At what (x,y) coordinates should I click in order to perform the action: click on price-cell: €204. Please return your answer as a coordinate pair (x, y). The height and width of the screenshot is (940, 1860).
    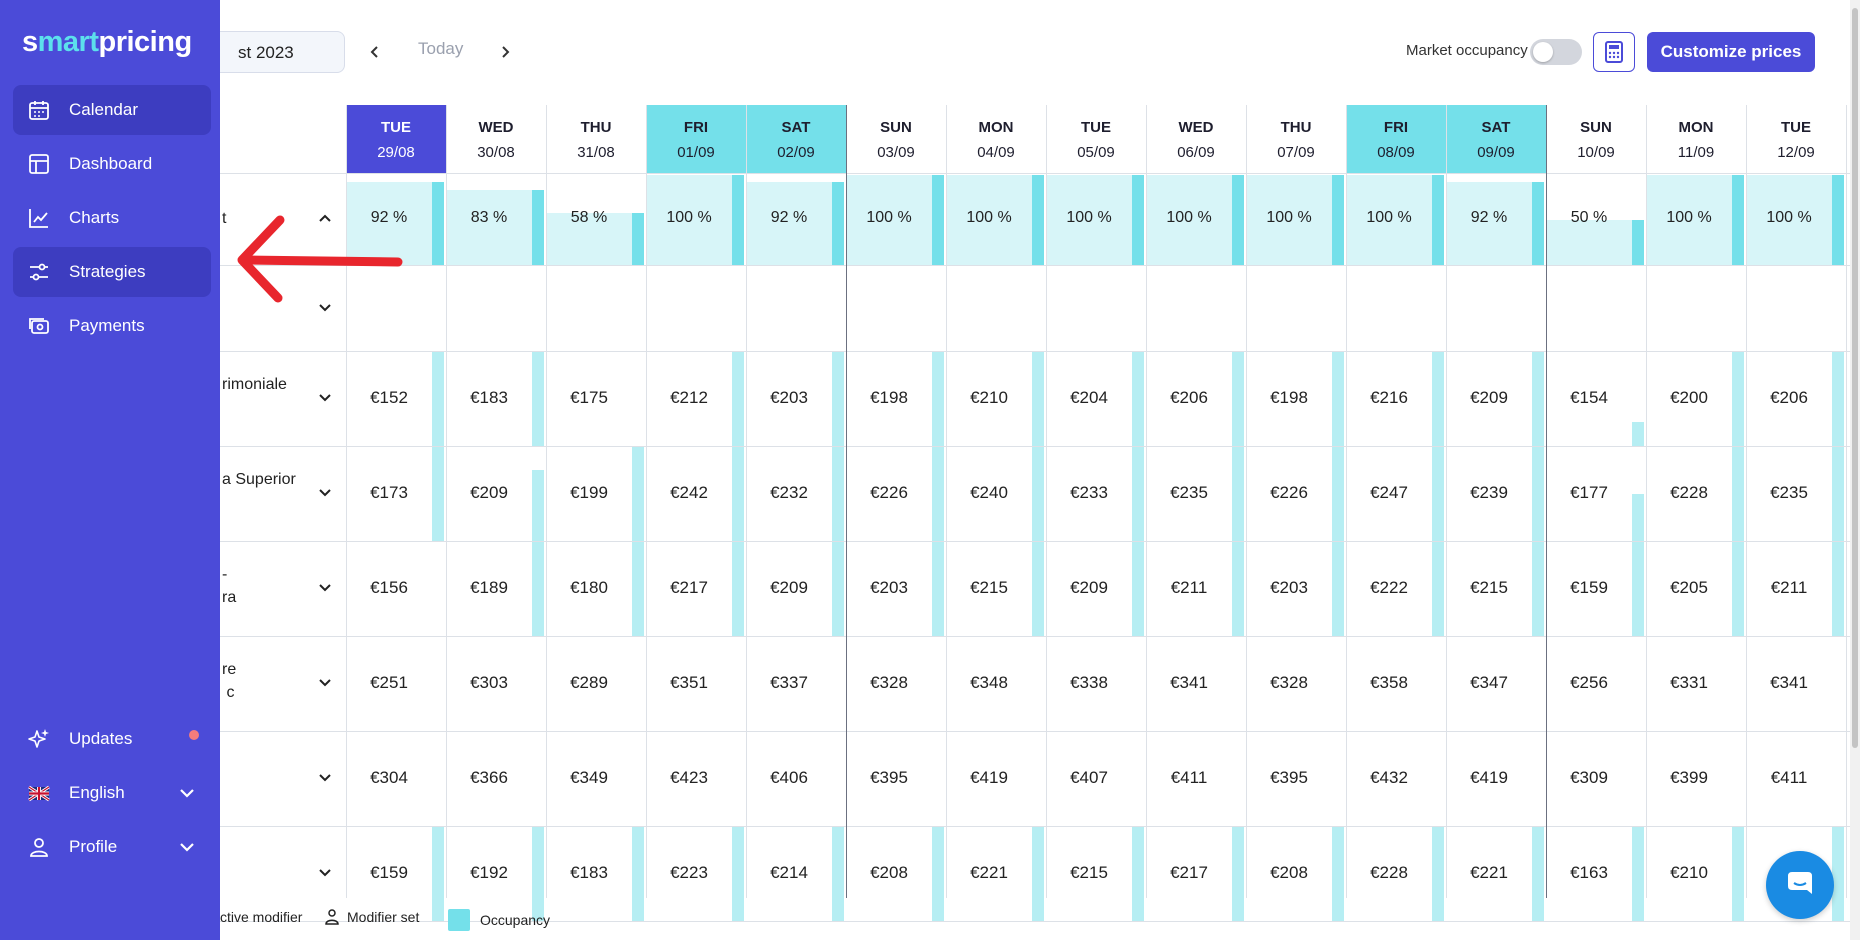
    Looking at the image, I should click on (1096, 398).